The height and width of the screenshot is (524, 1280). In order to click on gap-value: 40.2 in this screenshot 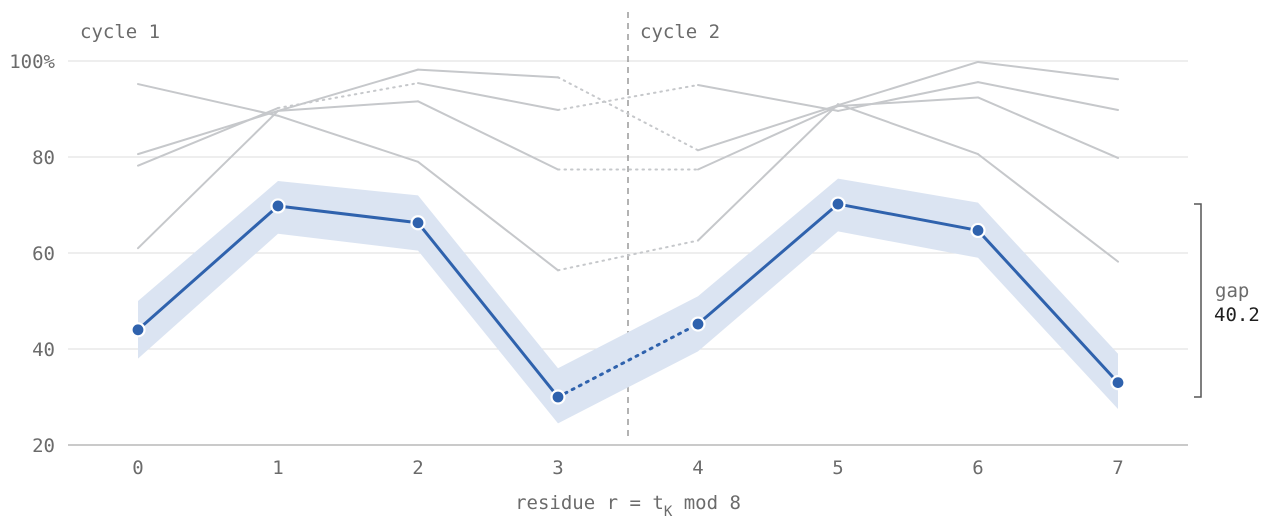, I will do `click(1237, 315)`.